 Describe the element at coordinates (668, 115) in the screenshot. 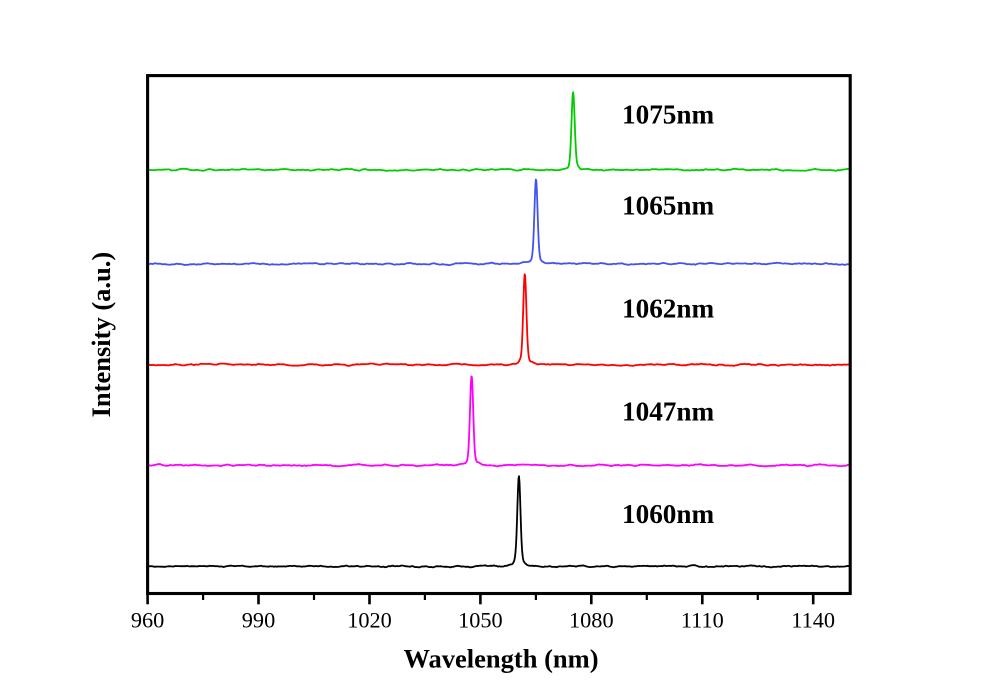

I see `svg-text: 1075nm` at that location.